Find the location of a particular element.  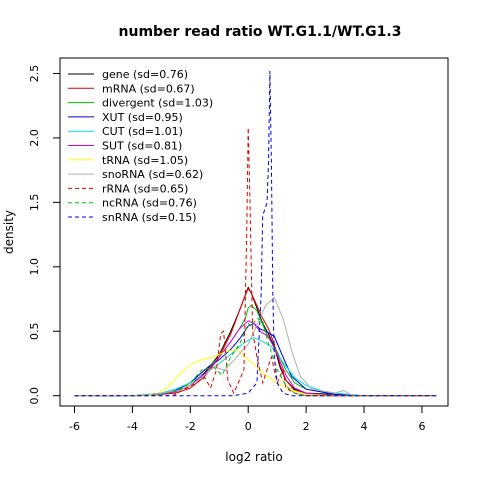

y-tick-label: 2.0 is located at coordinates (34, 138).